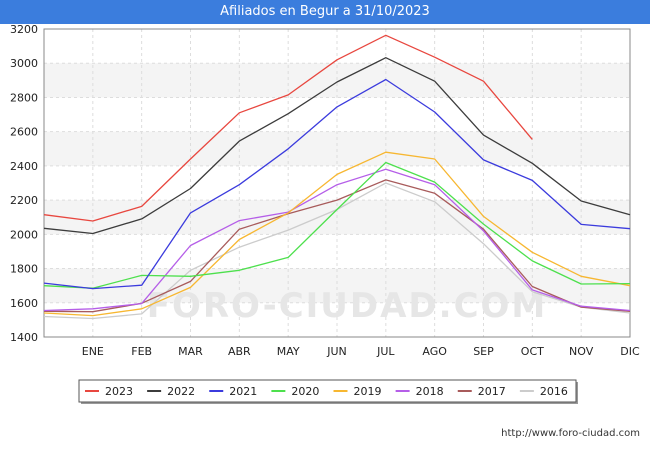 This screenshot has width=650, height=450. Describe the element at coordinates (119, 391) in the screenshot. I see `legend-label-2023: 2023` at that location.